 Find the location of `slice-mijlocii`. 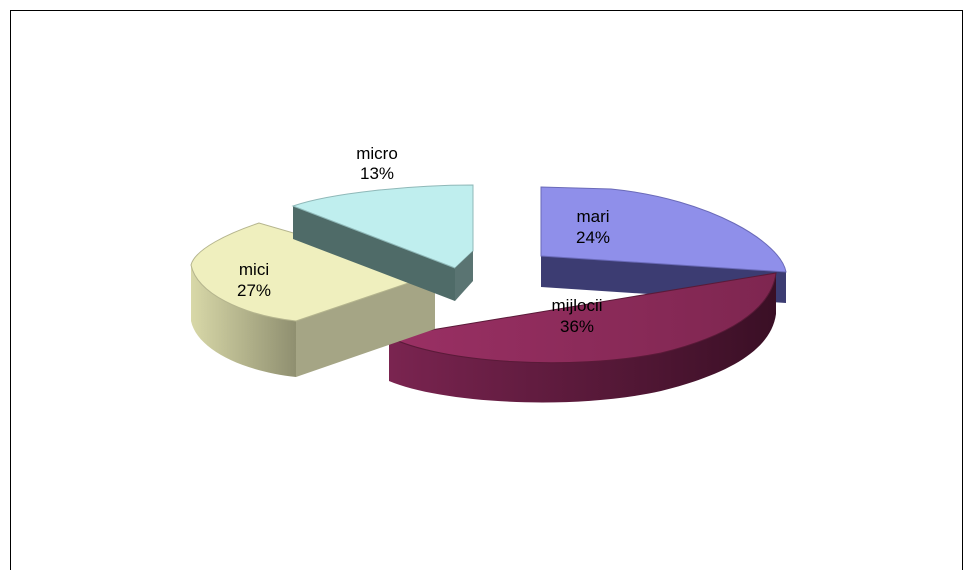

slice-mijlocii is located at coordinates (582, 337).